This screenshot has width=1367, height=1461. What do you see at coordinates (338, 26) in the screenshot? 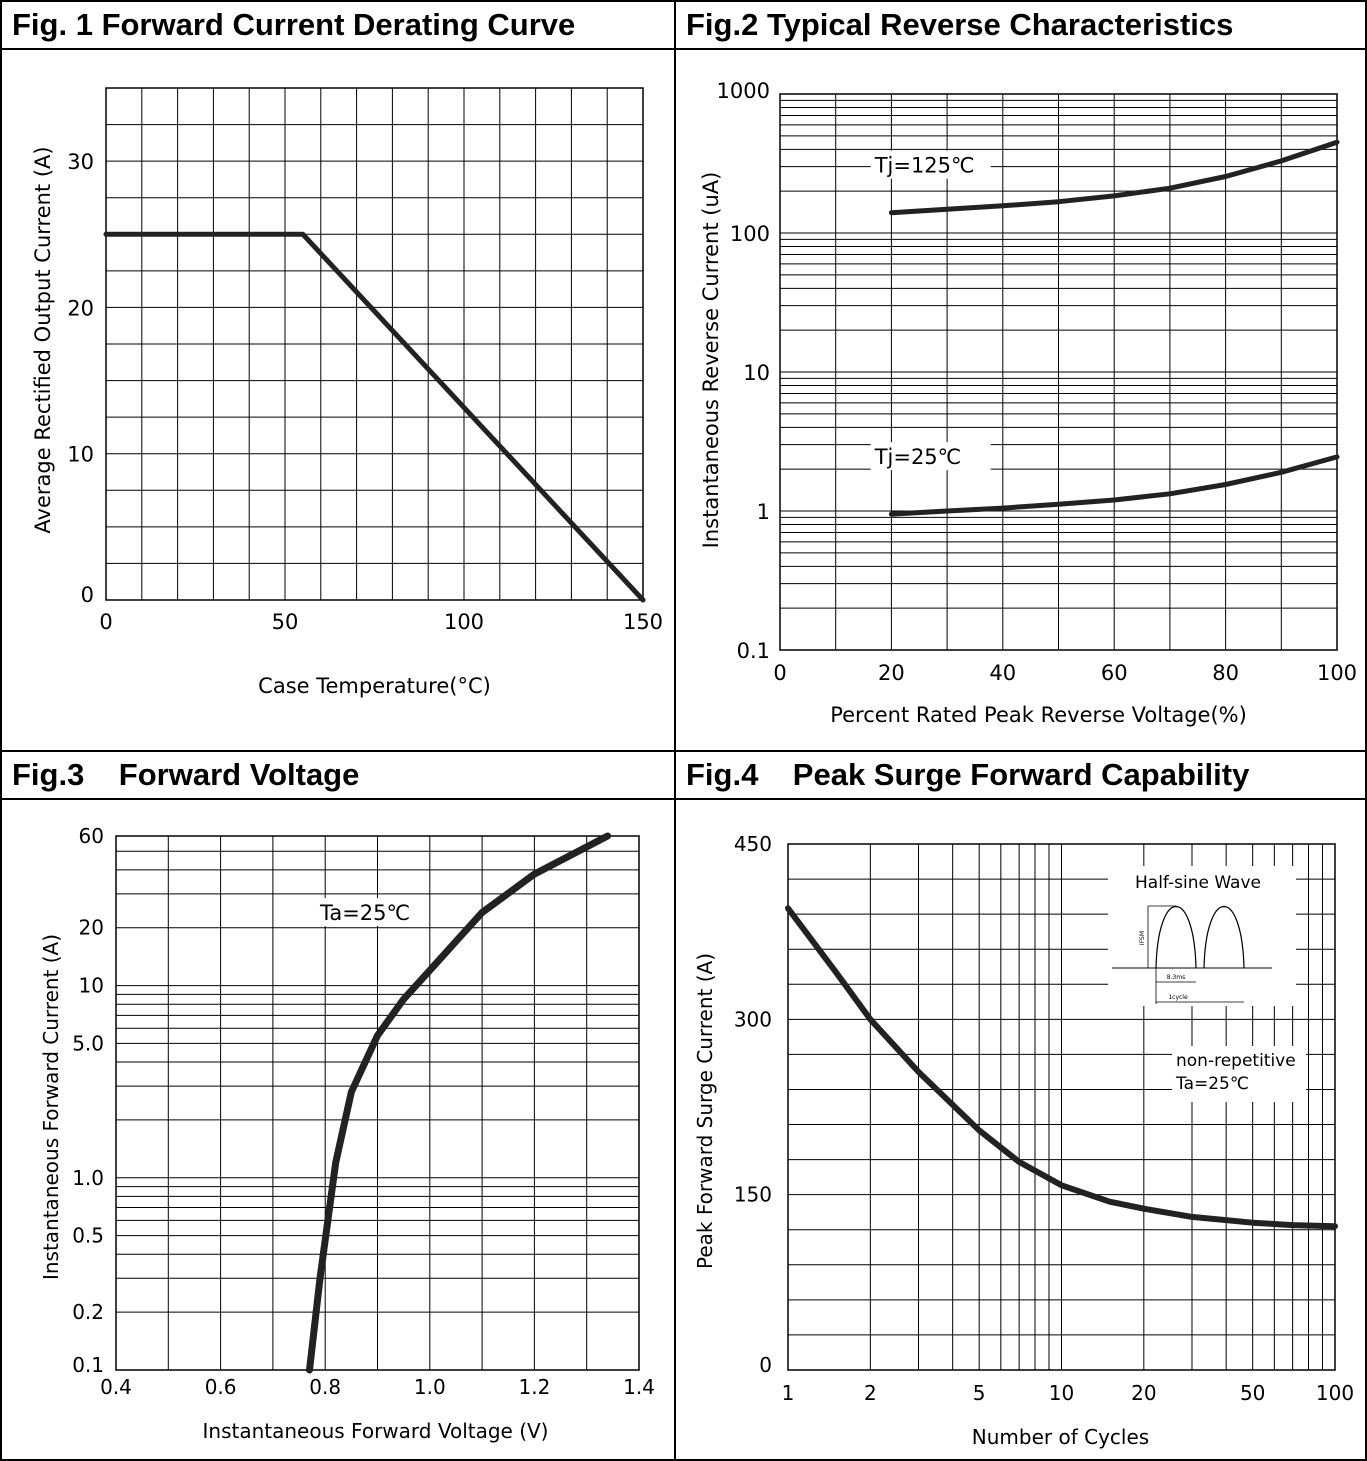
I see `figure-1-title: Fig. 1 Forward Current Derating Curve` at bounding box center [338, 26].